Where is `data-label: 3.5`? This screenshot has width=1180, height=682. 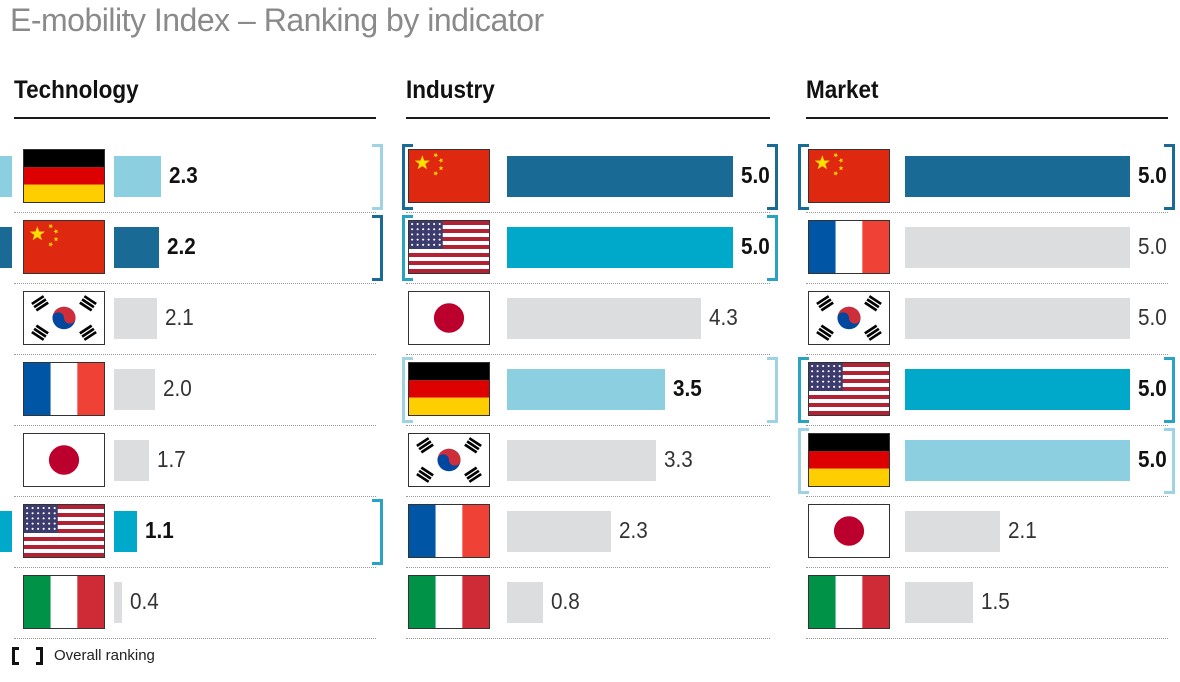 data-label: 3.5 is located at coordinates (687, 388).